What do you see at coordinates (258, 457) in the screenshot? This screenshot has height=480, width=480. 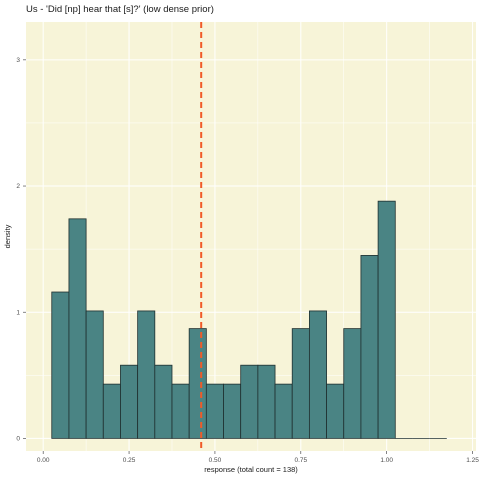 I see `x-axis-ticks: 0.00 0.25 0.50 0.75 1.00 1.25` at bounding box center [258, 457].